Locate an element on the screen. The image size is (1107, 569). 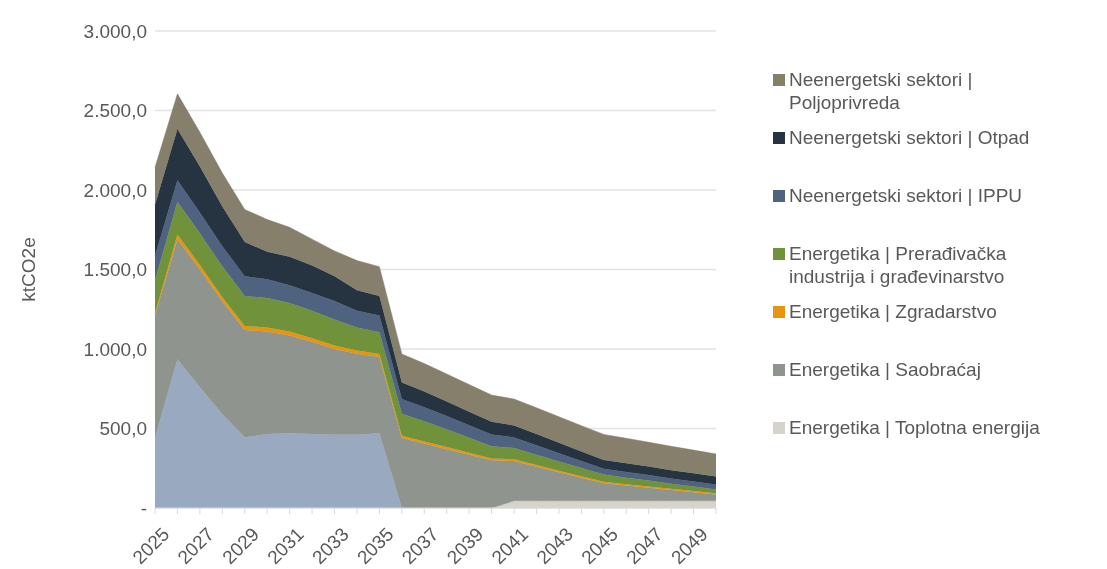
y-tick-label: 500,0 is located at coordinates (123, 429).